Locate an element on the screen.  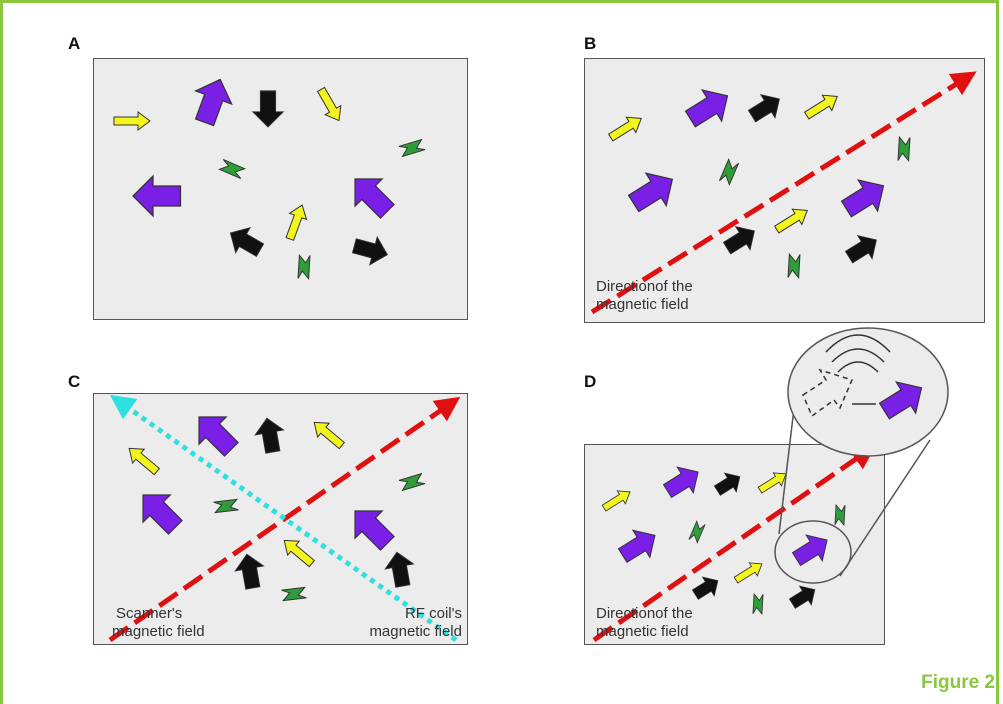
panel-b-field-arrow is located at coordinates (783, 193).